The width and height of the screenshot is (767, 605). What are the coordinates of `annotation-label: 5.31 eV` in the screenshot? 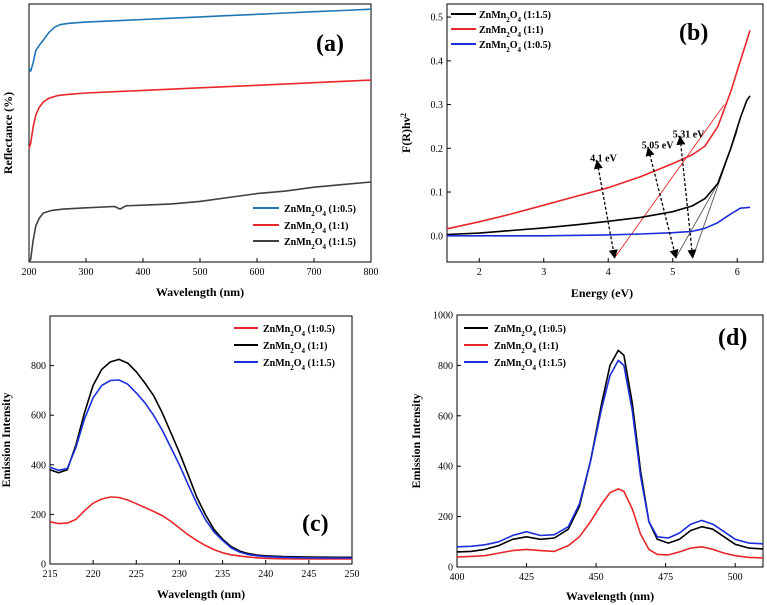 It's located at (689, 134).